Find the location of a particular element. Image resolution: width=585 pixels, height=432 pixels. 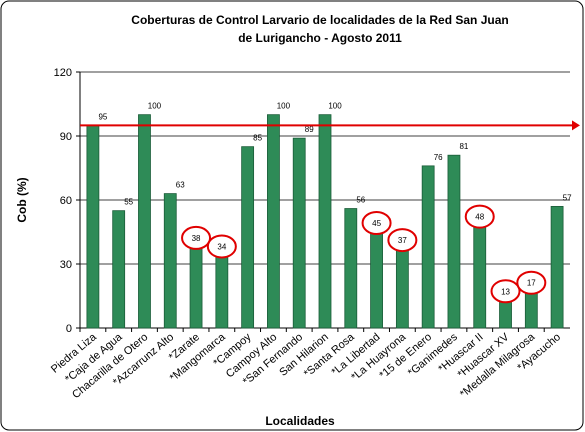

value-label: 37 is located at coordinates (402, 240).